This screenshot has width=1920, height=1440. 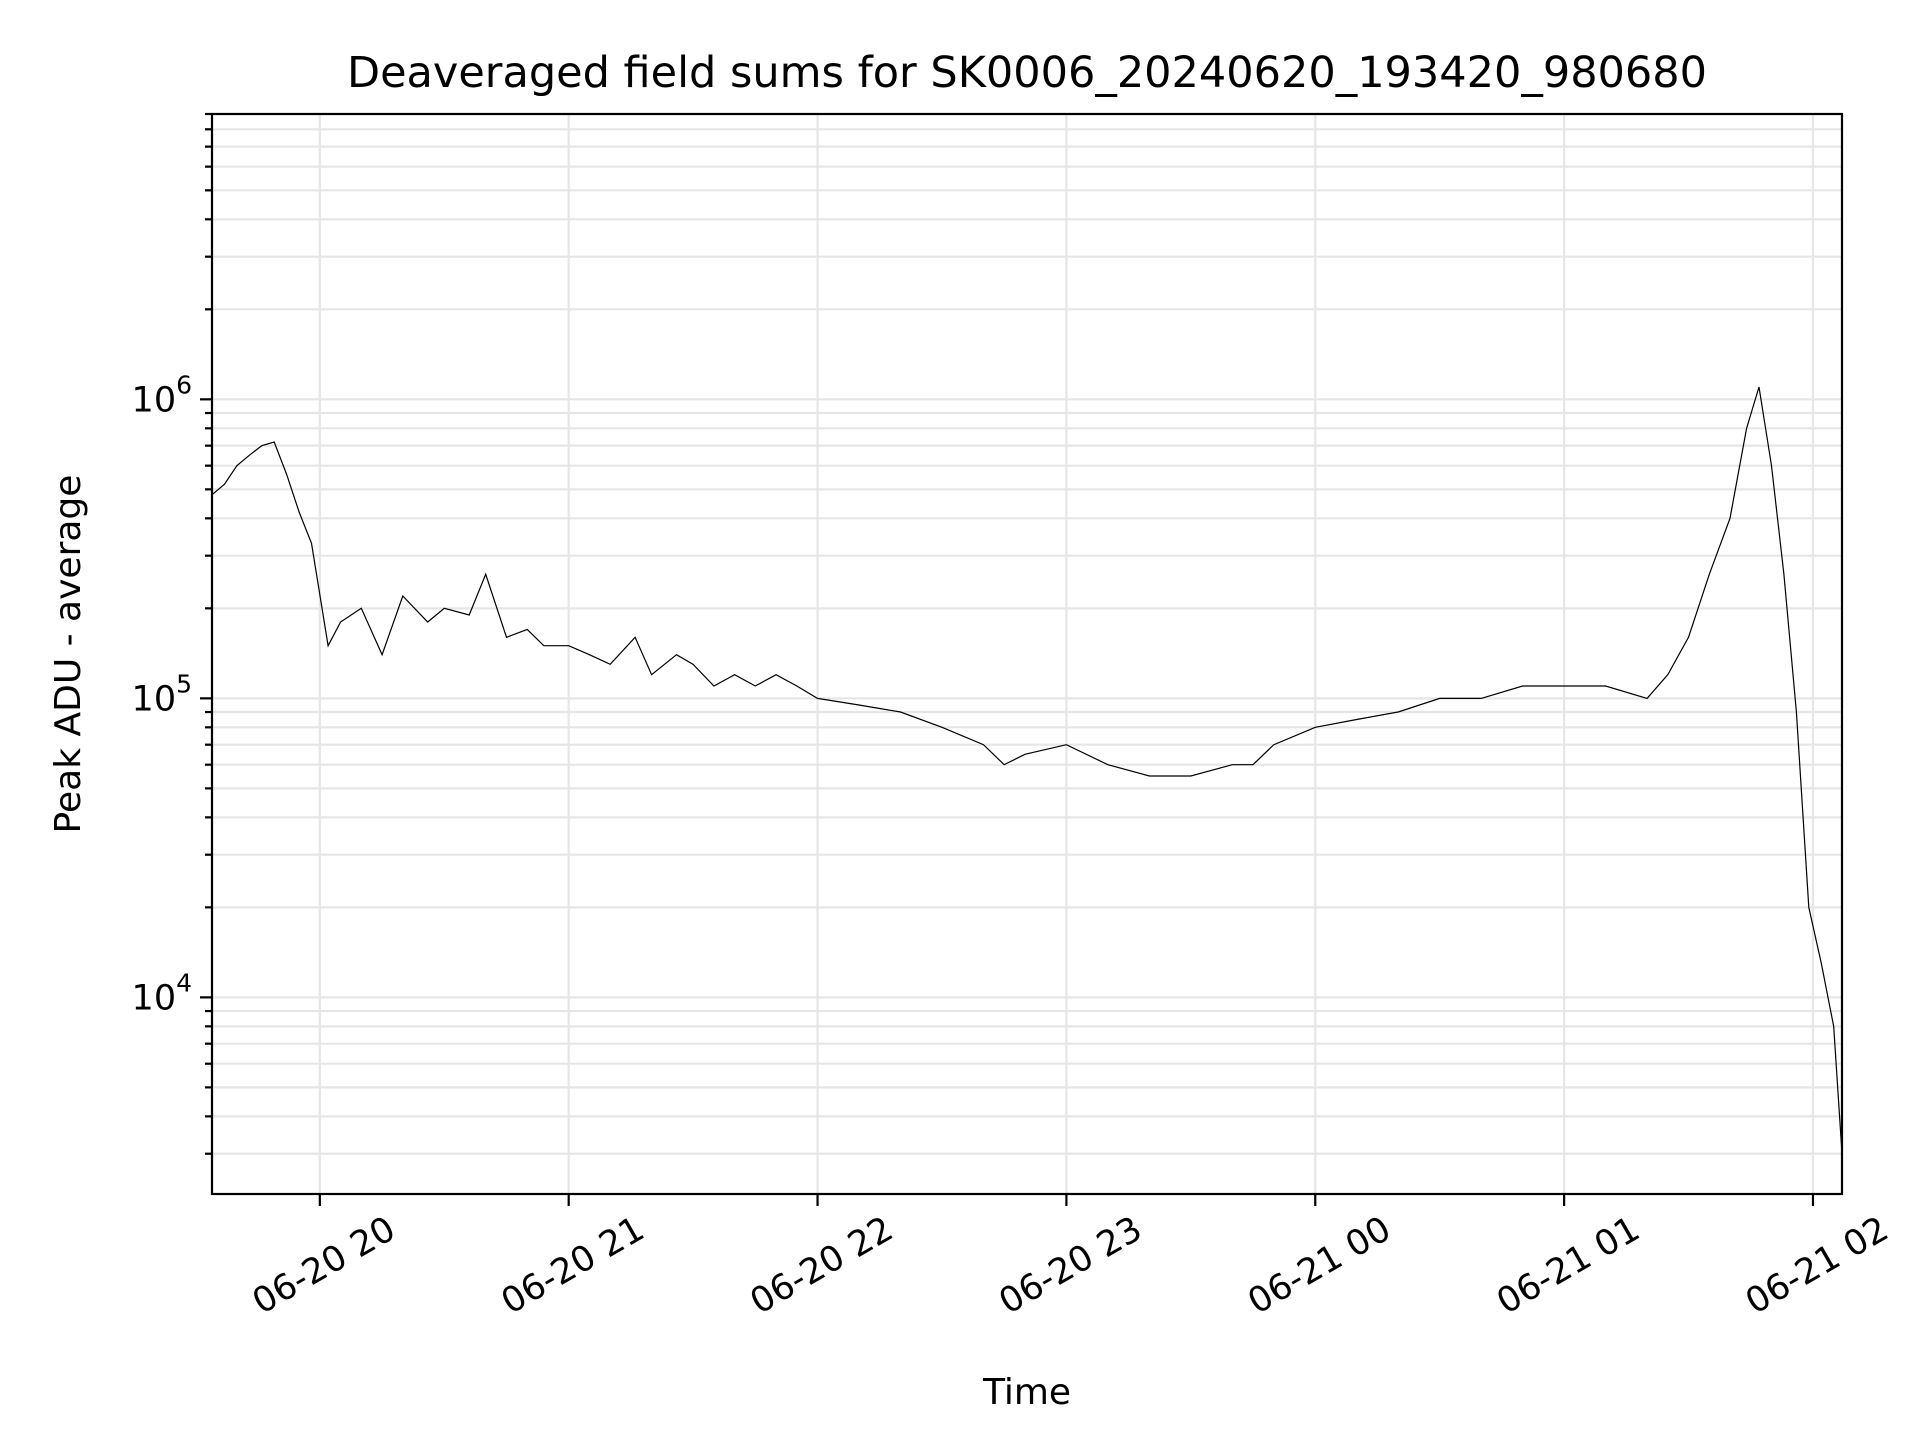 I want to click on y-axis-label: Peak ADU - average, so click(x=68, y=654).